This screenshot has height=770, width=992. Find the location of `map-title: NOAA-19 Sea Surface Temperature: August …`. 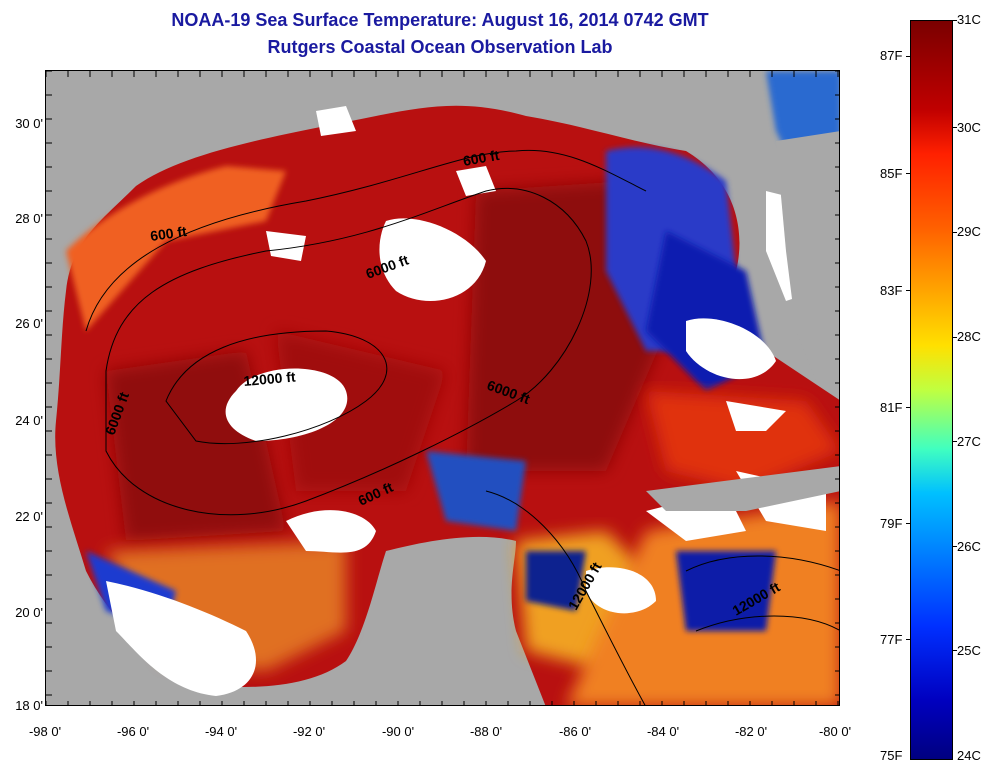

map-title: NOAA-19 Sea Surface Temperature: August … is located at coordinates (440, 20).